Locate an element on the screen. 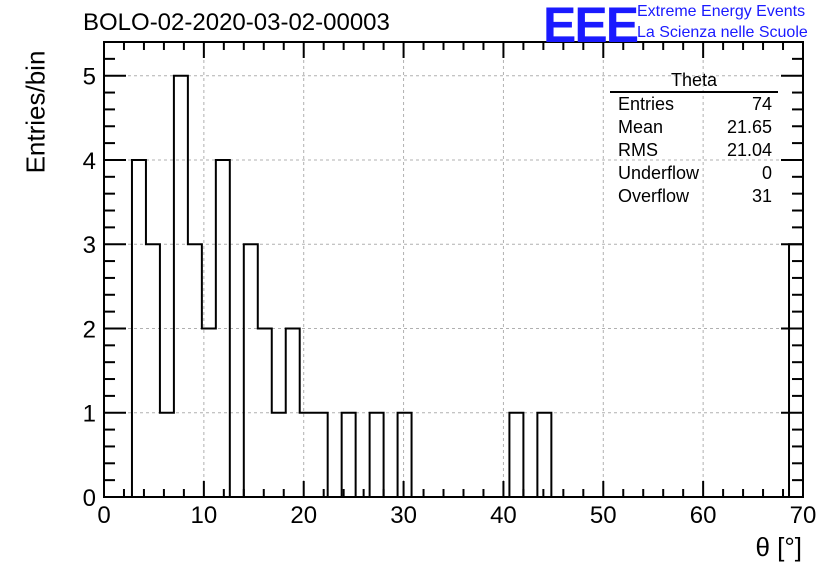  histogram-title: BOLO-02-2020-03-02-00003 is located at coordinates (236, 22).